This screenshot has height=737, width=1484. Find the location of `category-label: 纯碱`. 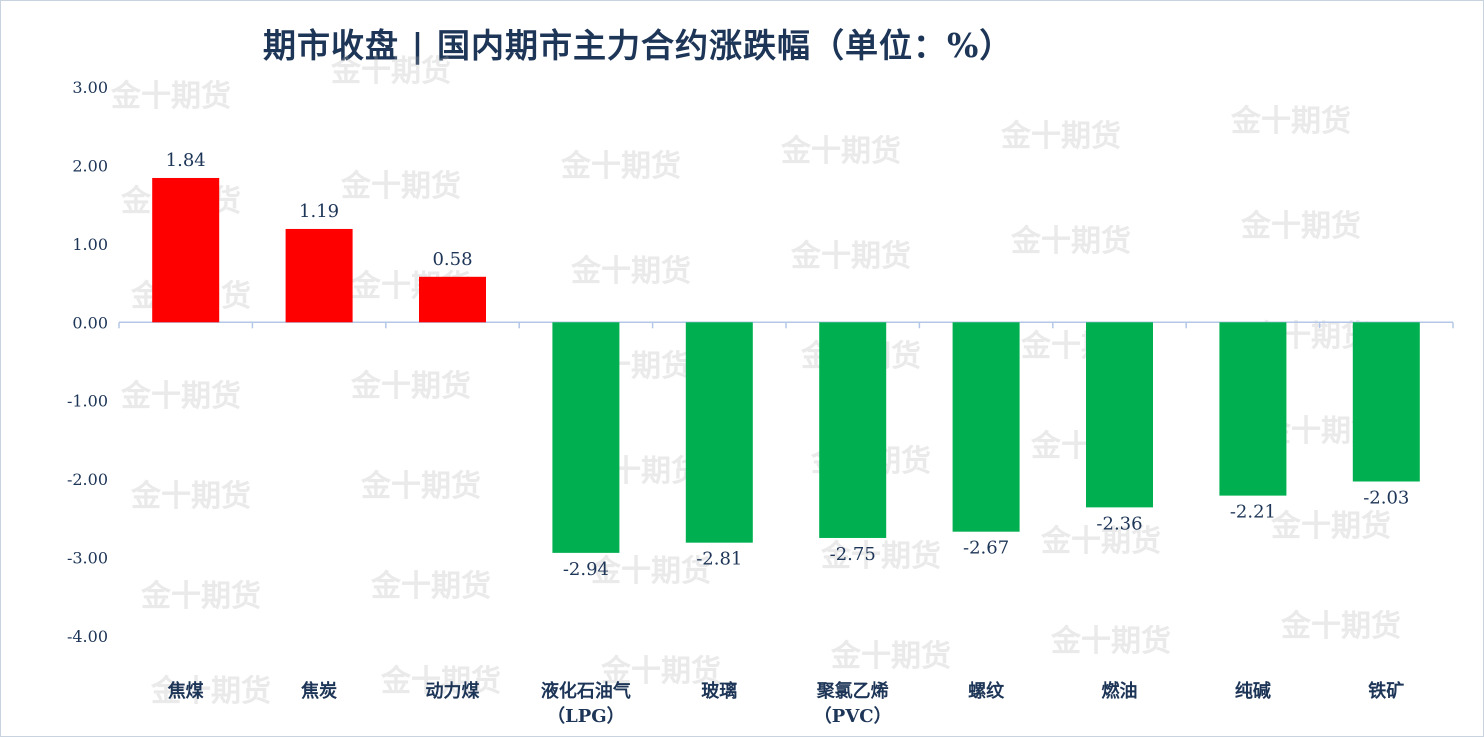

category-label: 纯碱 is located at coordinates (1253, 691).